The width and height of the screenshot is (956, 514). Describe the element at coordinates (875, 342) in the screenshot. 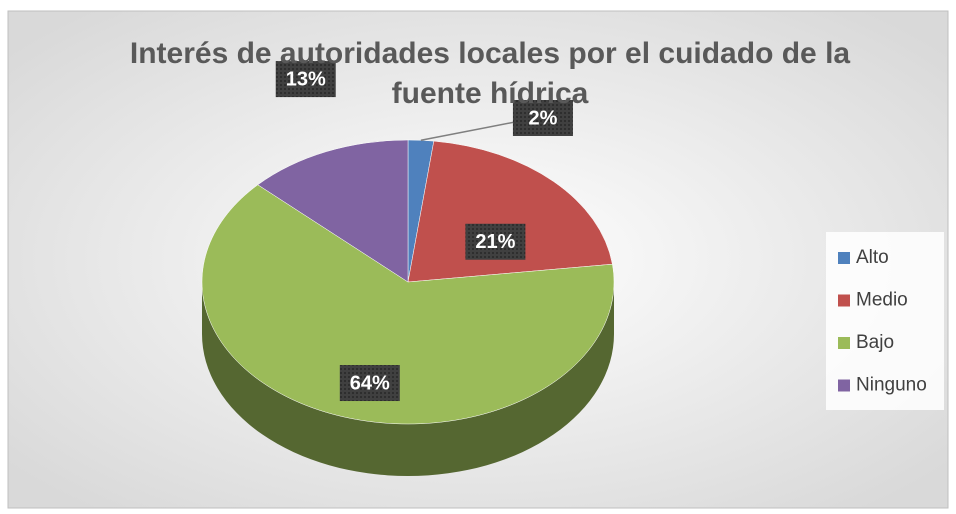

I see `legend-label: Bajo` at that location.